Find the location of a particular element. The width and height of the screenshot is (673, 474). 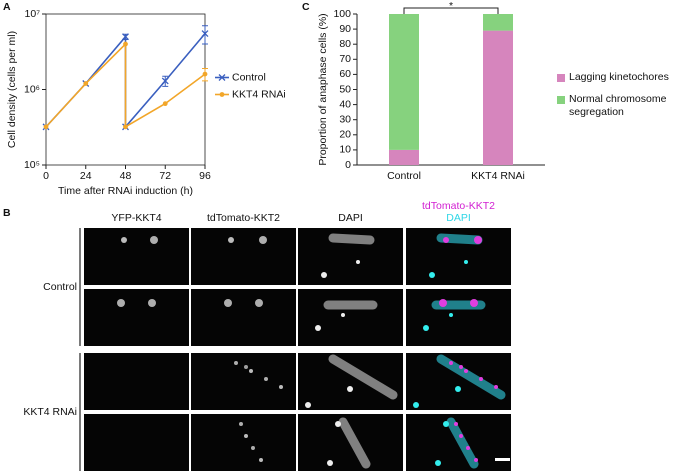

significance-mark: * is located at coordinates (451, 6).